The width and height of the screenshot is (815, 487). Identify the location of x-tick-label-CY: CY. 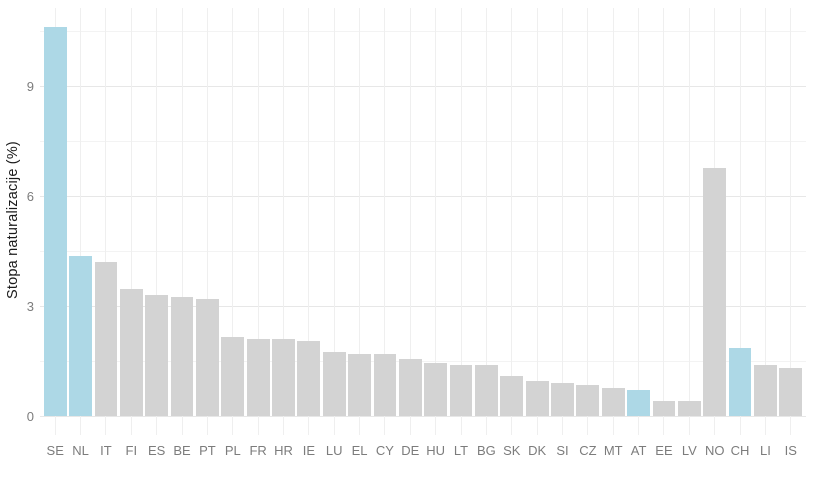
(384, 450).